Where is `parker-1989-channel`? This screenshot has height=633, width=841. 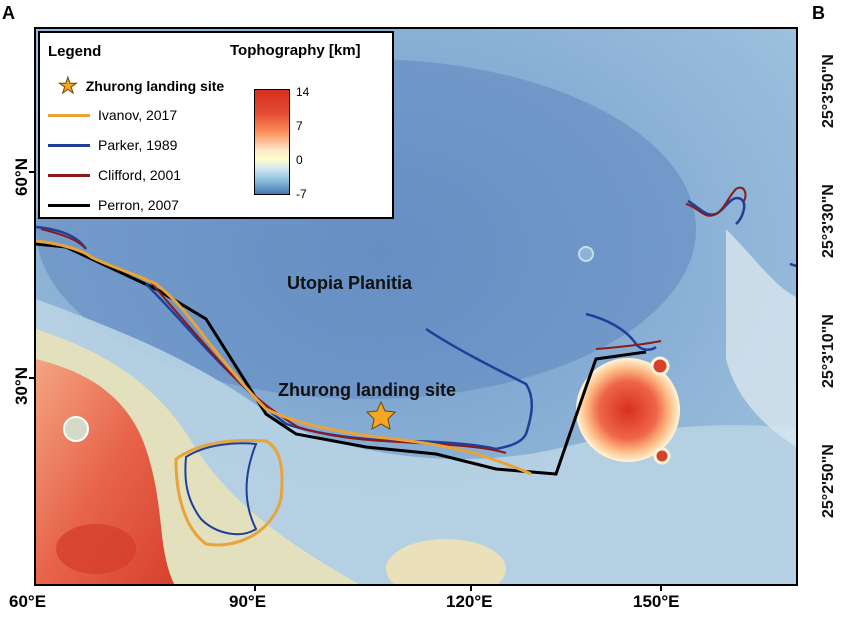
parker-1989-channel is located at coordinates (479, 389).